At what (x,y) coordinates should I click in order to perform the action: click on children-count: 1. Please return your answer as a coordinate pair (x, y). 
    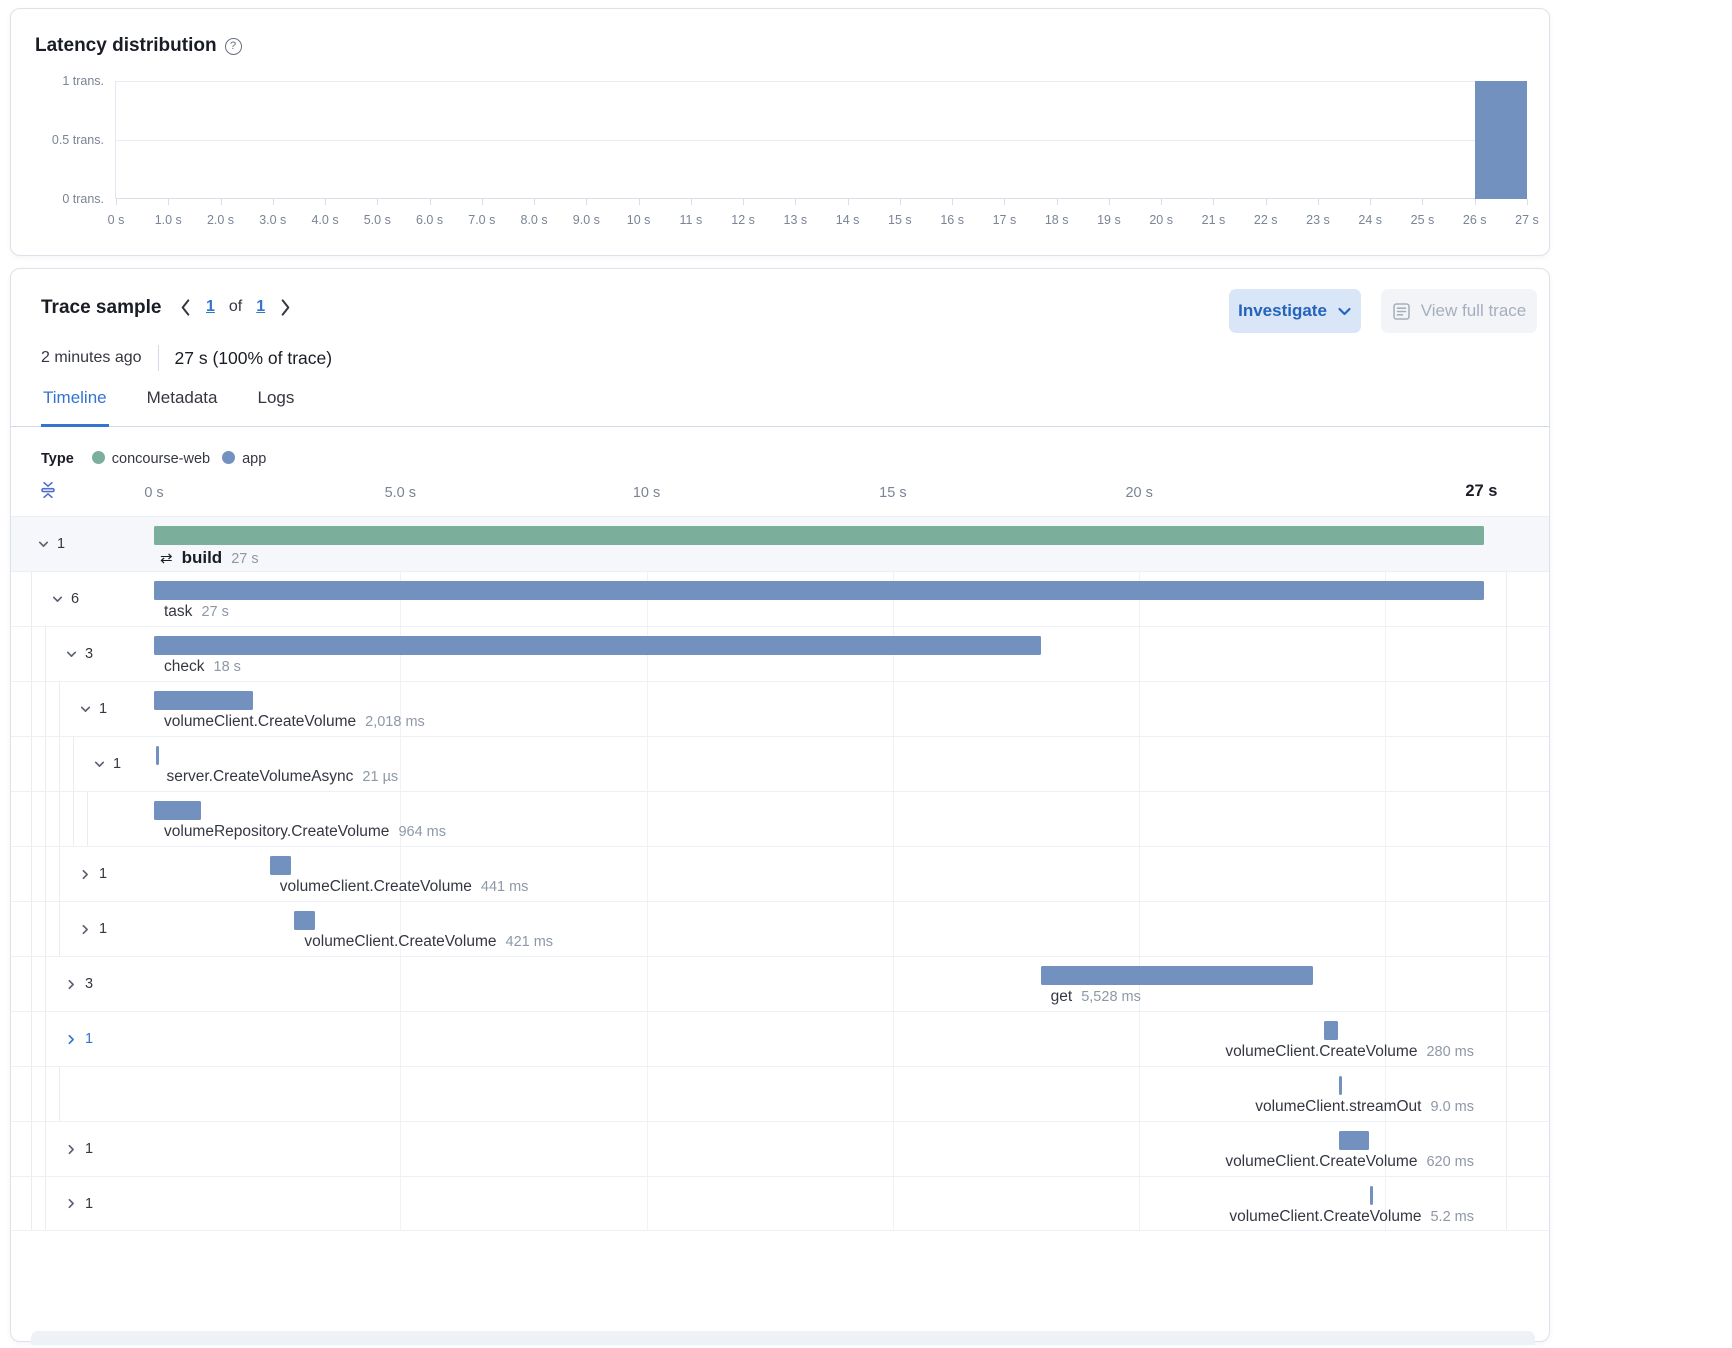
    Looking at the image, I should click on (103, 709).